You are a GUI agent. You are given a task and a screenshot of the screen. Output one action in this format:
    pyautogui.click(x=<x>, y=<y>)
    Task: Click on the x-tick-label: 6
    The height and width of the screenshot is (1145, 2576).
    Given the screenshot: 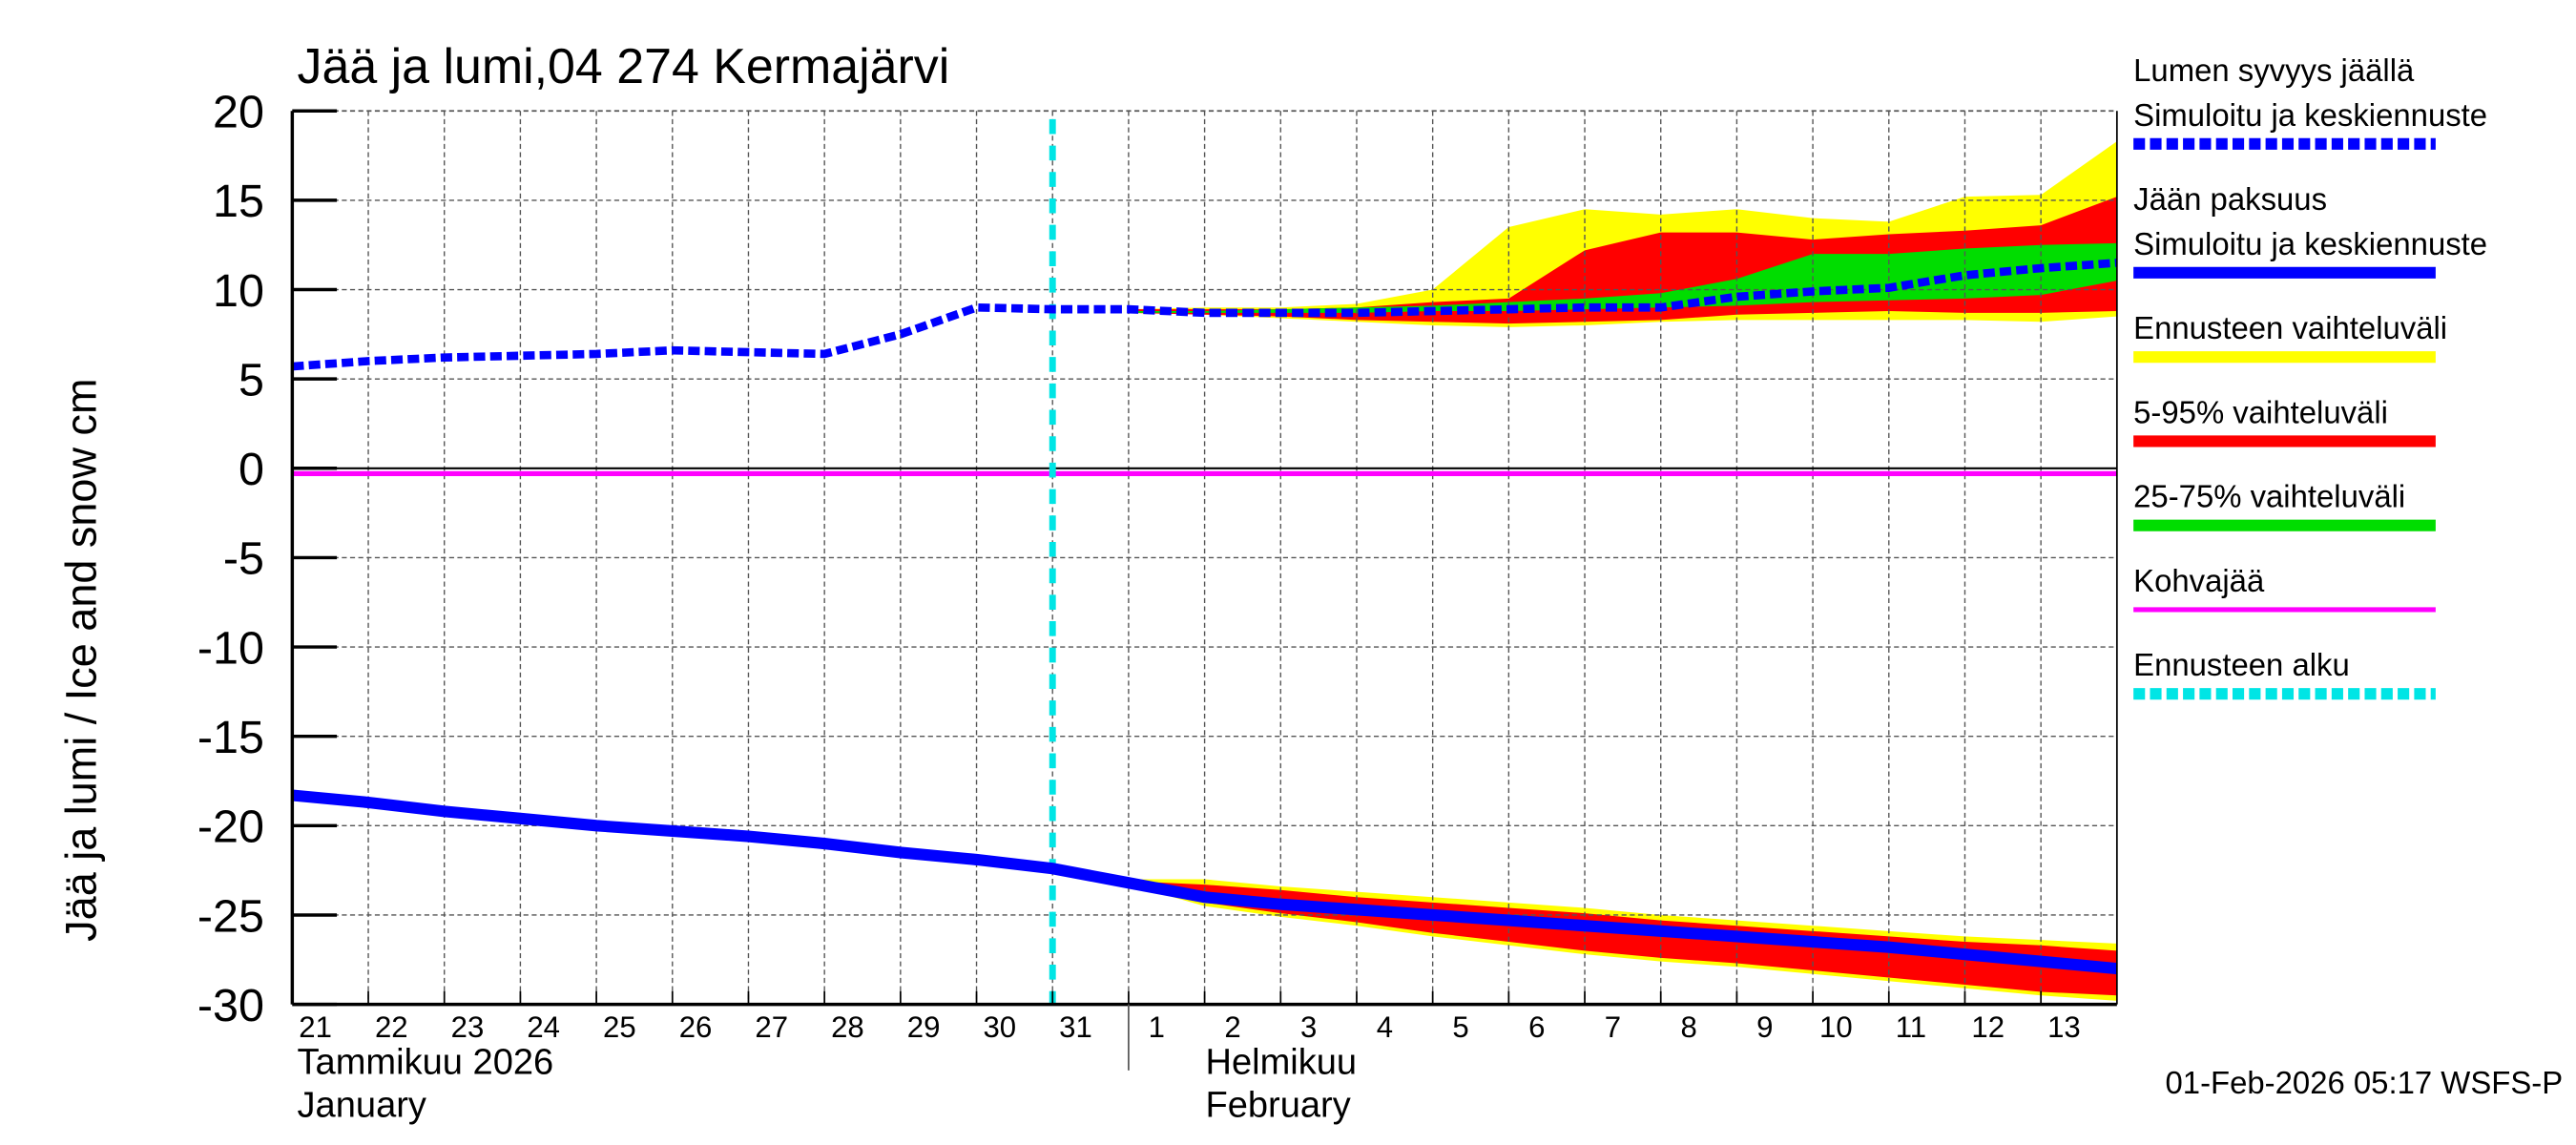 What is the action you would take?
    pyautogui.click(x=1536, y=1027)
    